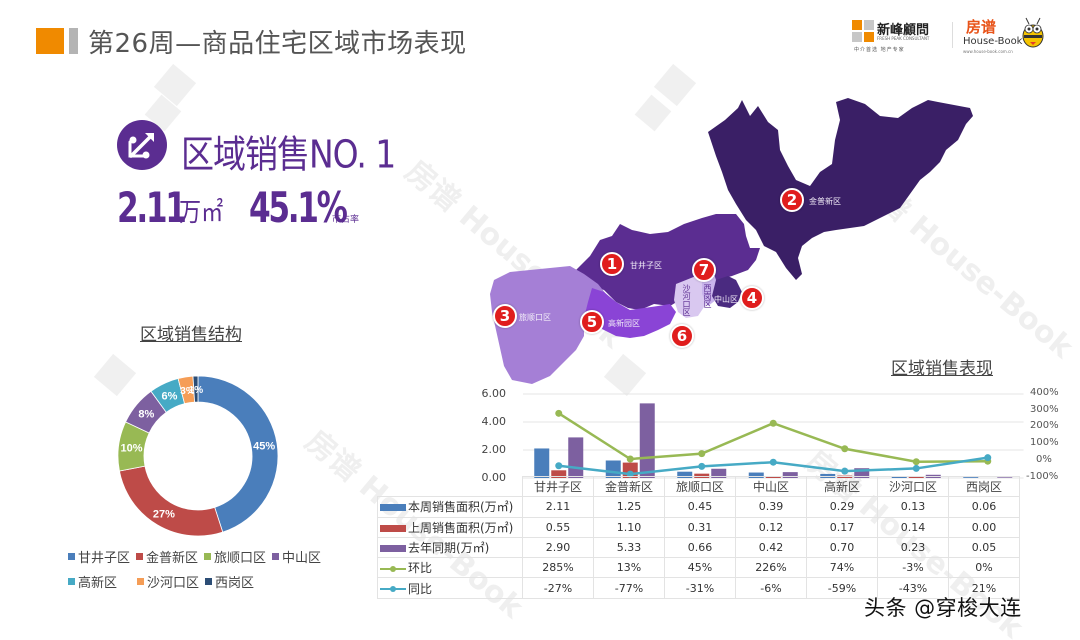  Describe the element at coordinates (99, 556) in the screenshot. I see `legend-item: 甘井子区` at that location.